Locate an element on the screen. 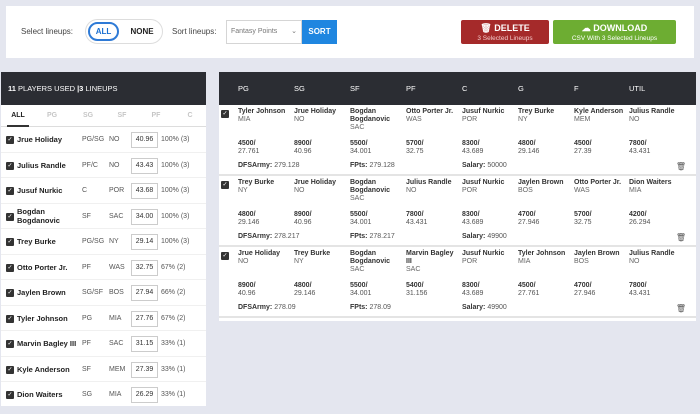 This screenshot has height=414, width=700. slot-points: 43.431 is located at coordinates (640, 293).